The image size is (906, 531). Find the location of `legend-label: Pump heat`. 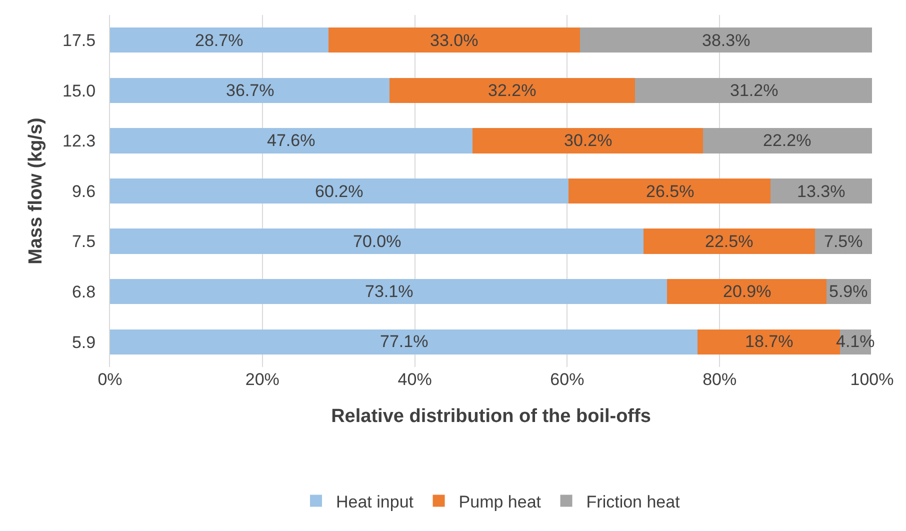

legend-label: Pump heat is located at coordinates (500, 502).